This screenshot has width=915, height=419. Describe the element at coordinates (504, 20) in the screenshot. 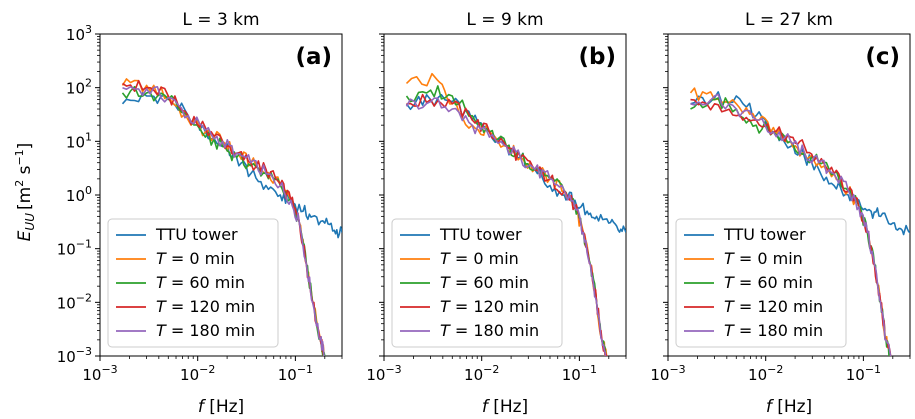

I see `panel-title: L = 9 km` at that location.